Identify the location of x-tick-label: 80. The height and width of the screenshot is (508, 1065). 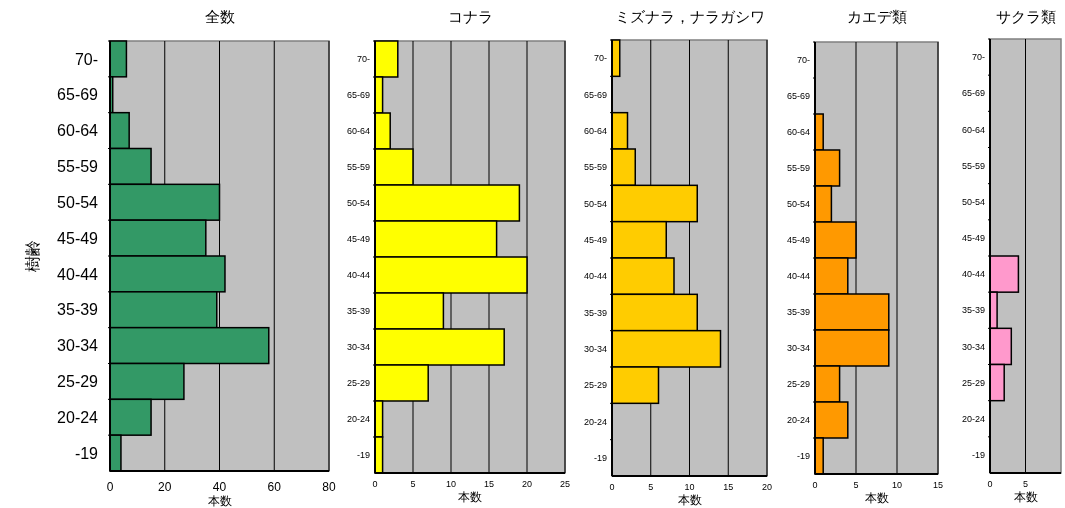
(329, 487).